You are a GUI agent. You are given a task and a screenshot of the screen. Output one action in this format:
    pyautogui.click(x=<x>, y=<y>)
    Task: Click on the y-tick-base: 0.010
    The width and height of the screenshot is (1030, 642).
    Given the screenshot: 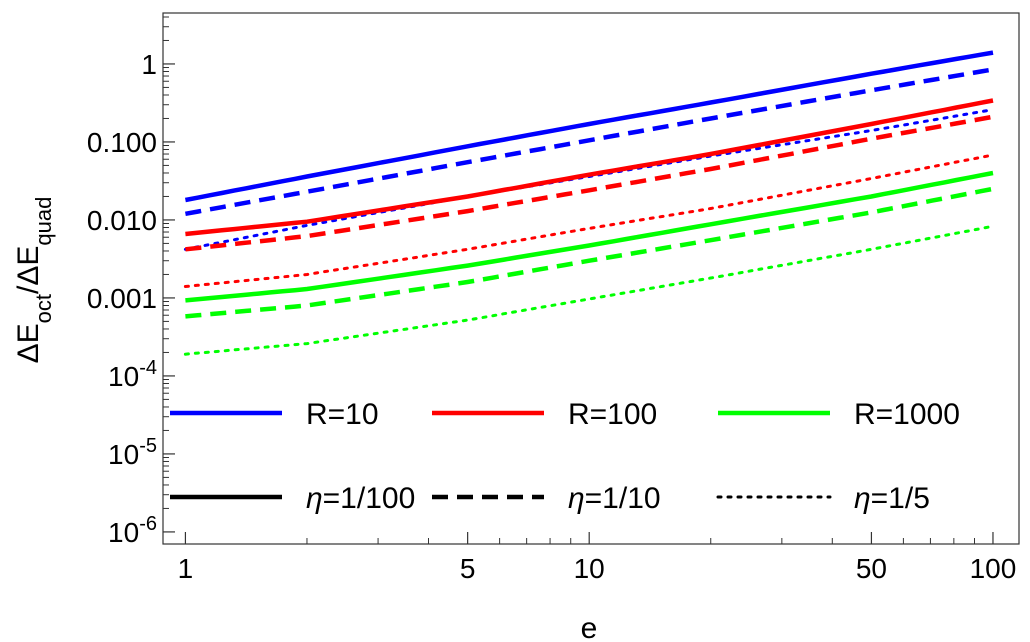 What is the action you would take?
    pyautogui.click(x=122, y=220)
    